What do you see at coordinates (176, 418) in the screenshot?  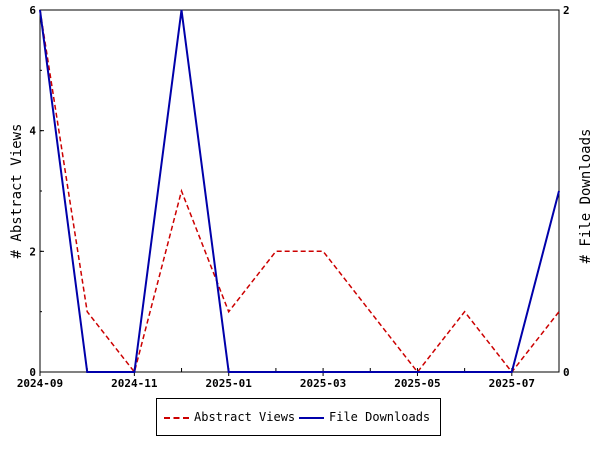 I see `legend-swatch-abstract-views` at bounding box center [176, 418].